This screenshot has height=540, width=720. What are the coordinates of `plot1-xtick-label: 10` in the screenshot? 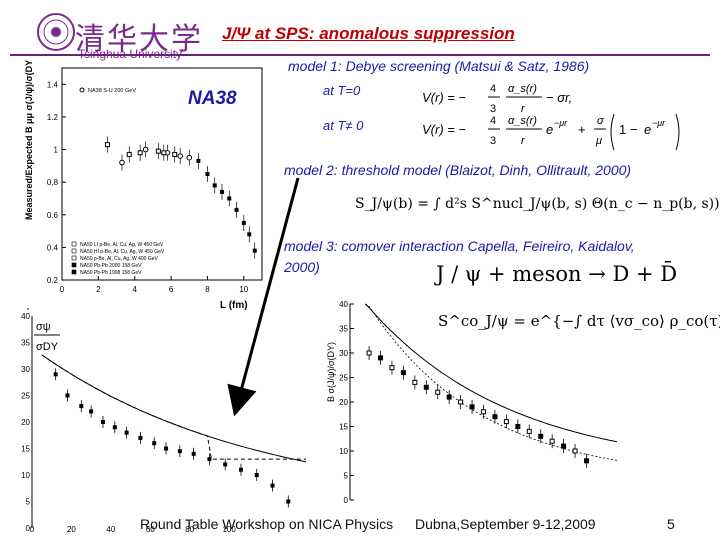 It's located at (243, 289).